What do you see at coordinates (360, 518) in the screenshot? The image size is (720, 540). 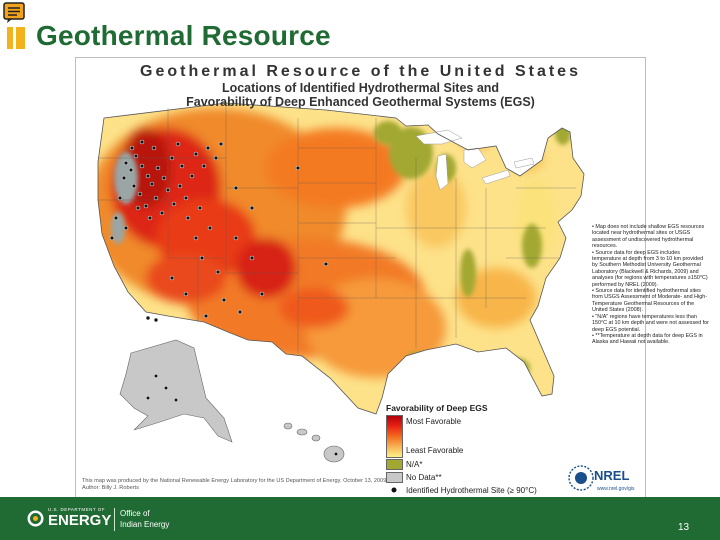 I see `footer-bar` at bounding box center [360, 518].